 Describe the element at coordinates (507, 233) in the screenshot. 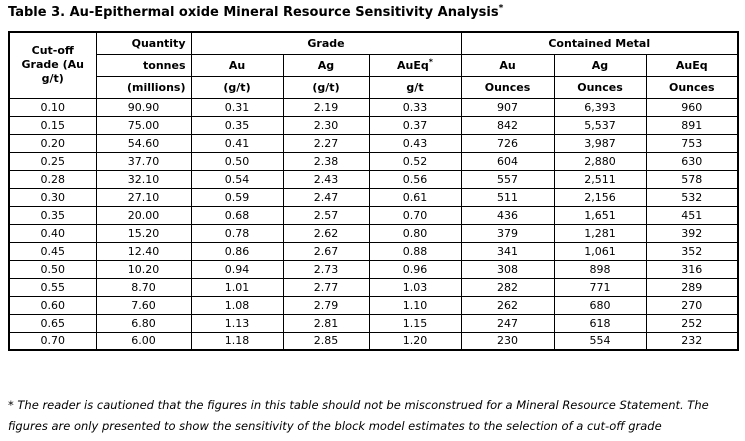

I see `table-cell: 379` at that location.